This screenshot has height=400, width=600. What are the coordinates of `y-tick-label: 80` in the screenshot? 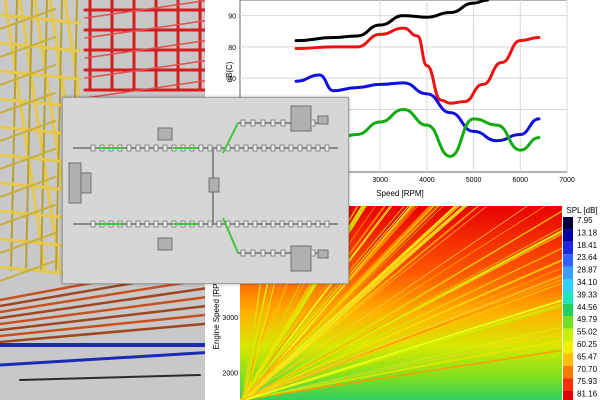 It's located at (232, 48).